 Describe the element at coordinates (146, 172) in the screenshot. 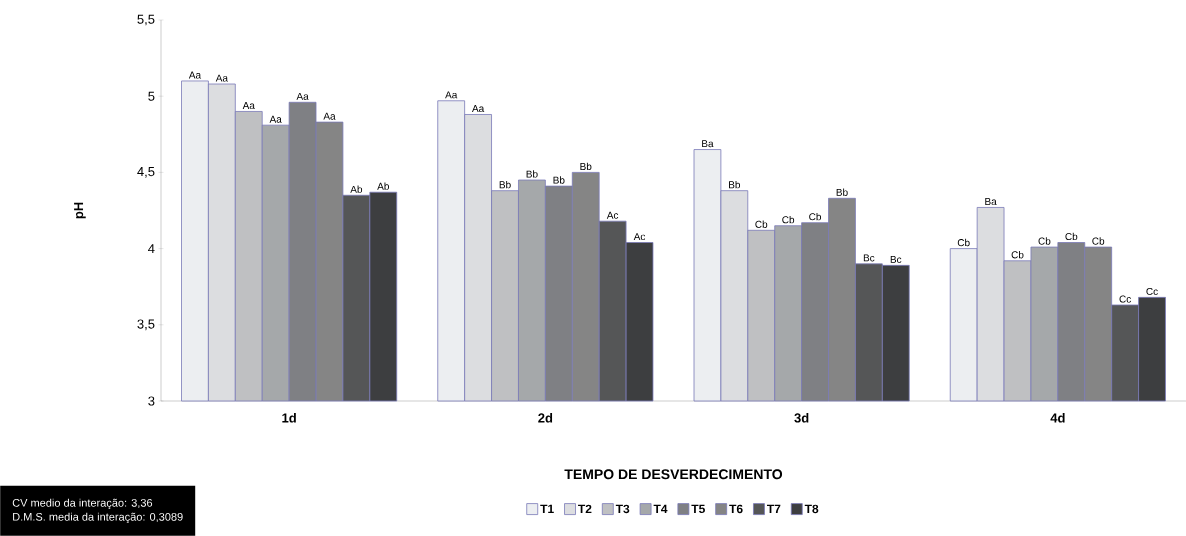

I see `y-tick-label: 4,5` at that location.